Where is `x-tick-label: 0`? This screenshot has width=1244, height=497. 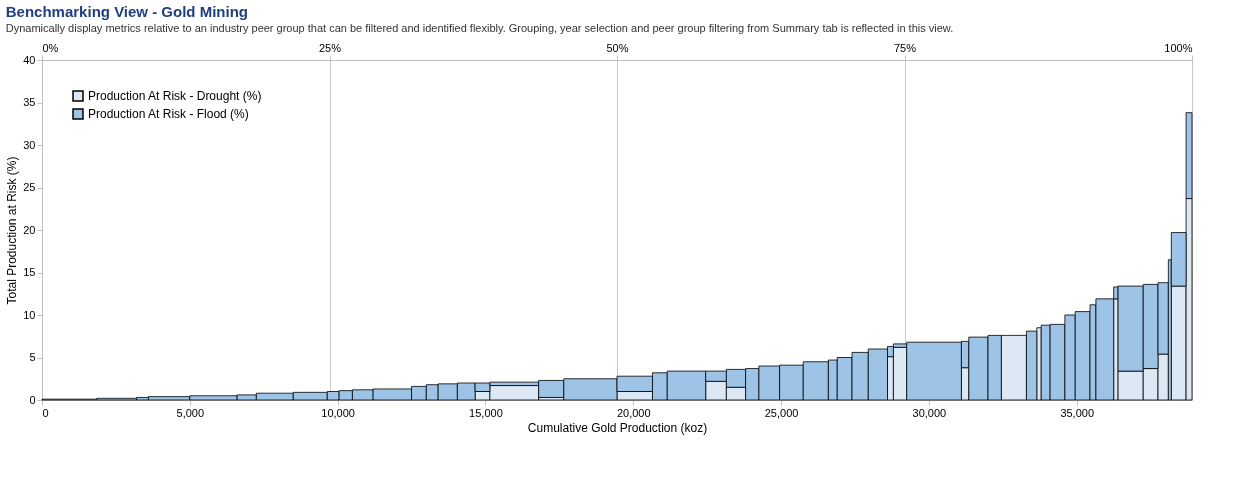 x-tick-label: 0 is located at coordinates (45, 412).